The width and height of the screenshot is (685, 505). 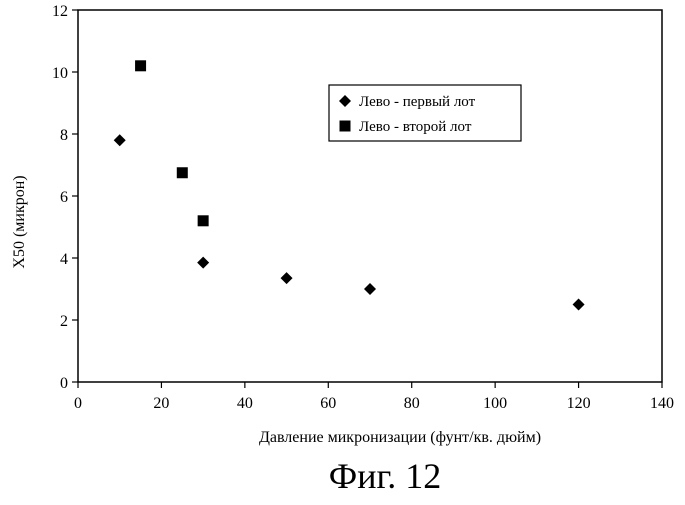 I want to click on y-tick-label: 0, so click(x=64, y=383).